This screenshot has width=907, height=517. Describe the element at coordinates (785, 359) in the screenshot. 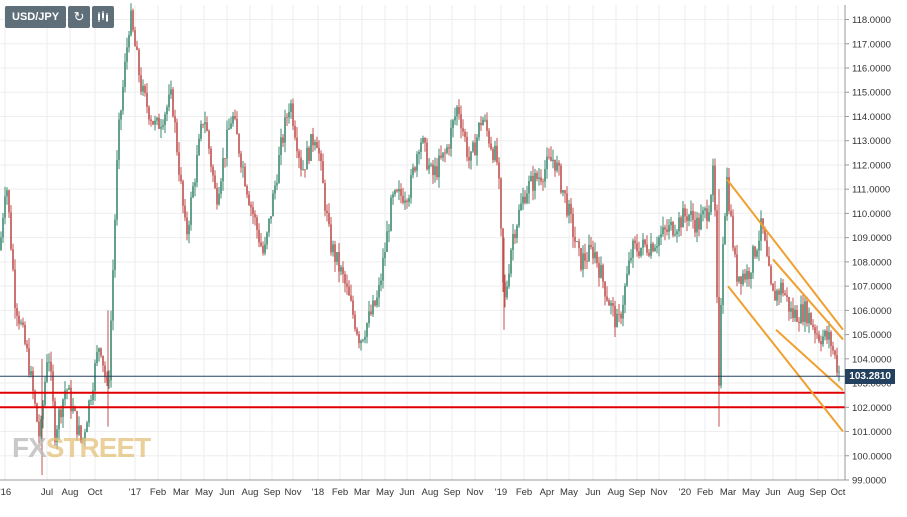

I see `channel-line-lower` at that location.